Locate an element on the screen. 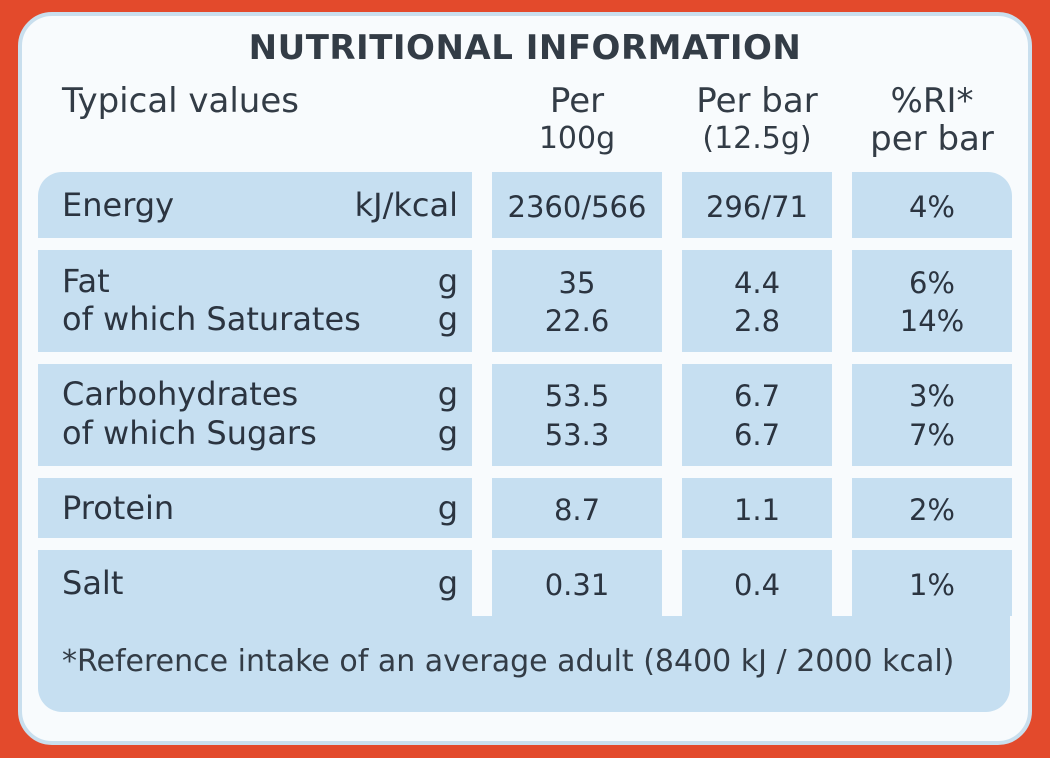 The image size is (1050, 758). row-saturates-unit: g is located at coordinates (447, 319).